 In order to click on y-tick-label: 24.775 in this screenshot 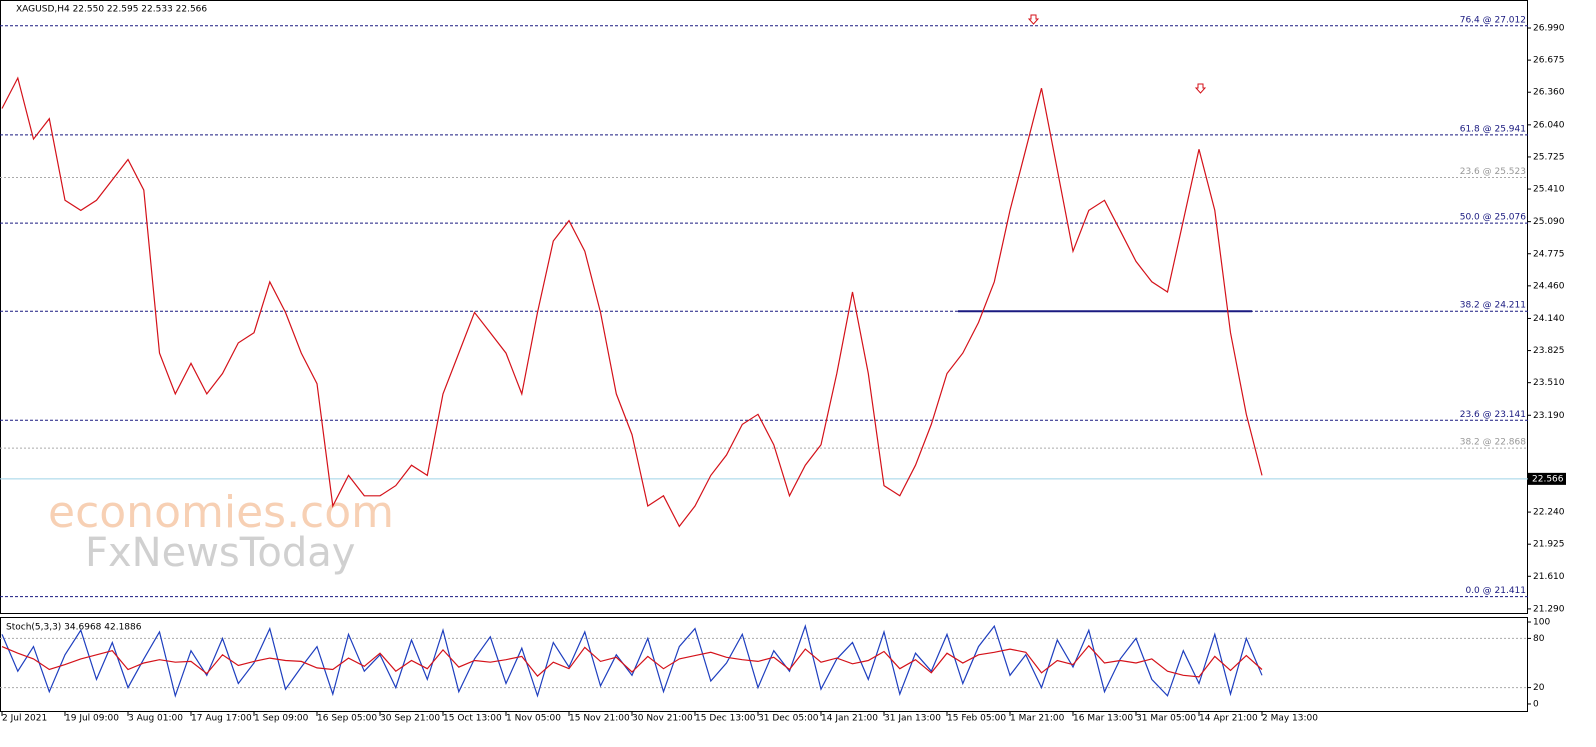, I will do `click(1549, 254)`.